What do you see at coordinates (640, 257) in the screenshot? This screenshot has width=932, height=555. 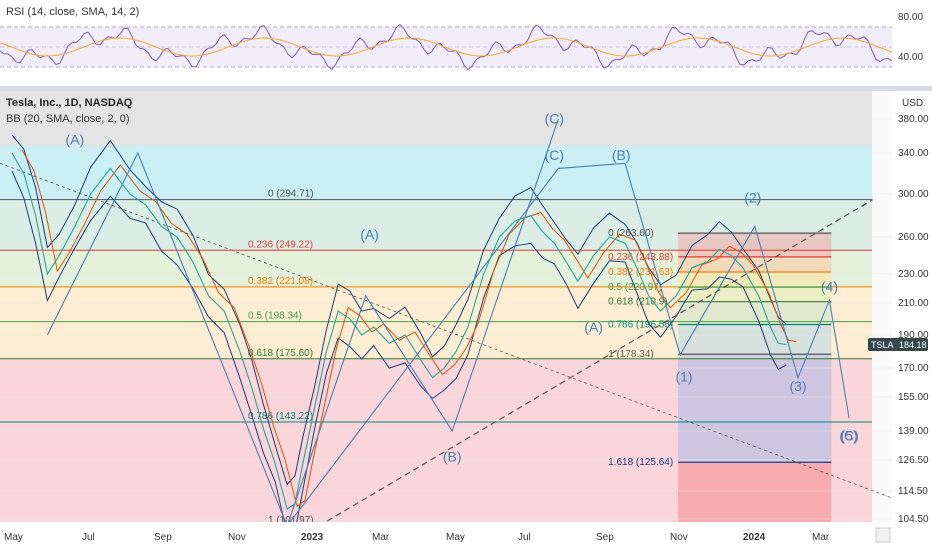 I see `fib-right-label-0.236: 0.236 (243.88)` at bounding box center [640, 257].